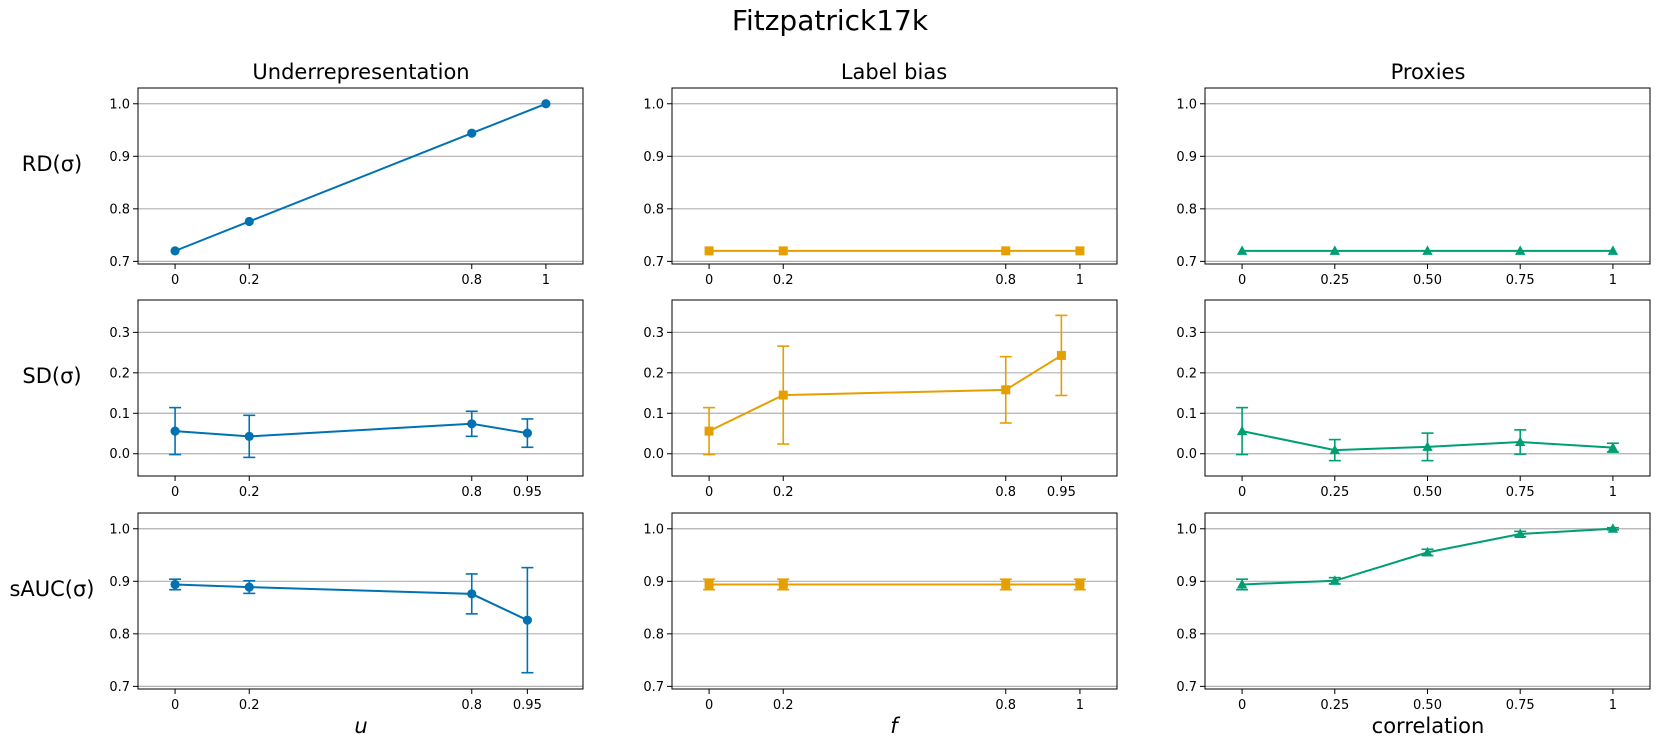 Image resolution: width=1660 pixels, height=747 pixels. I want to click on panel-sd-proxies-x-tick-label: 0, so click(1242, 492).